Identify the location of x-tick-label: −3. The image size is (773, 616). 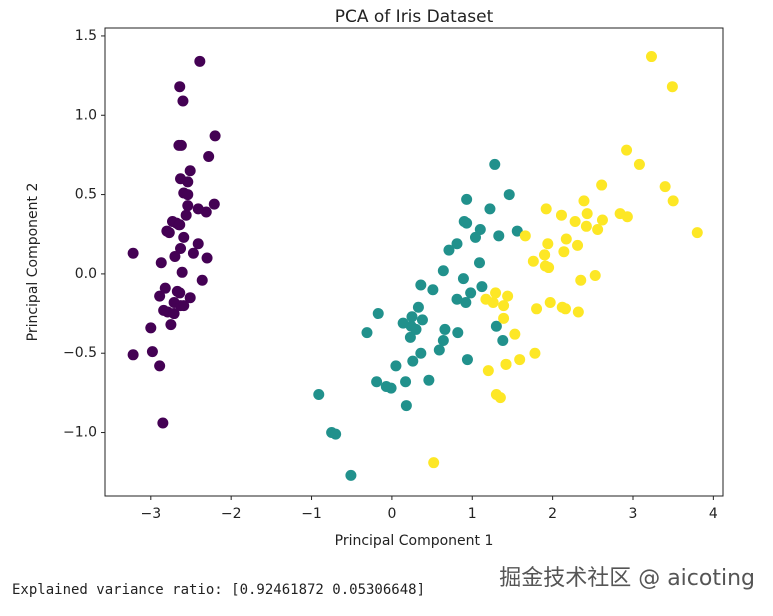
(150, 514).